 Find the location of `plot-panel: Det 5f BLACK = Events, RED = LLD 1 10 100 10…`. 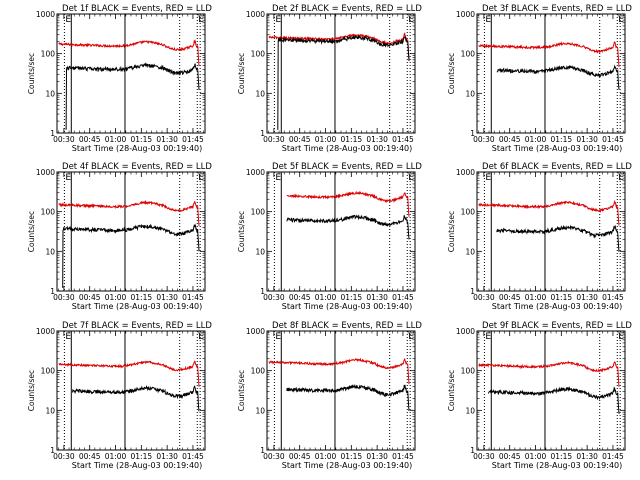

plot-panel: Det 5f BLACK = Events, RED = LLD 1 10 100 10… is located at coordinates (329, 236).